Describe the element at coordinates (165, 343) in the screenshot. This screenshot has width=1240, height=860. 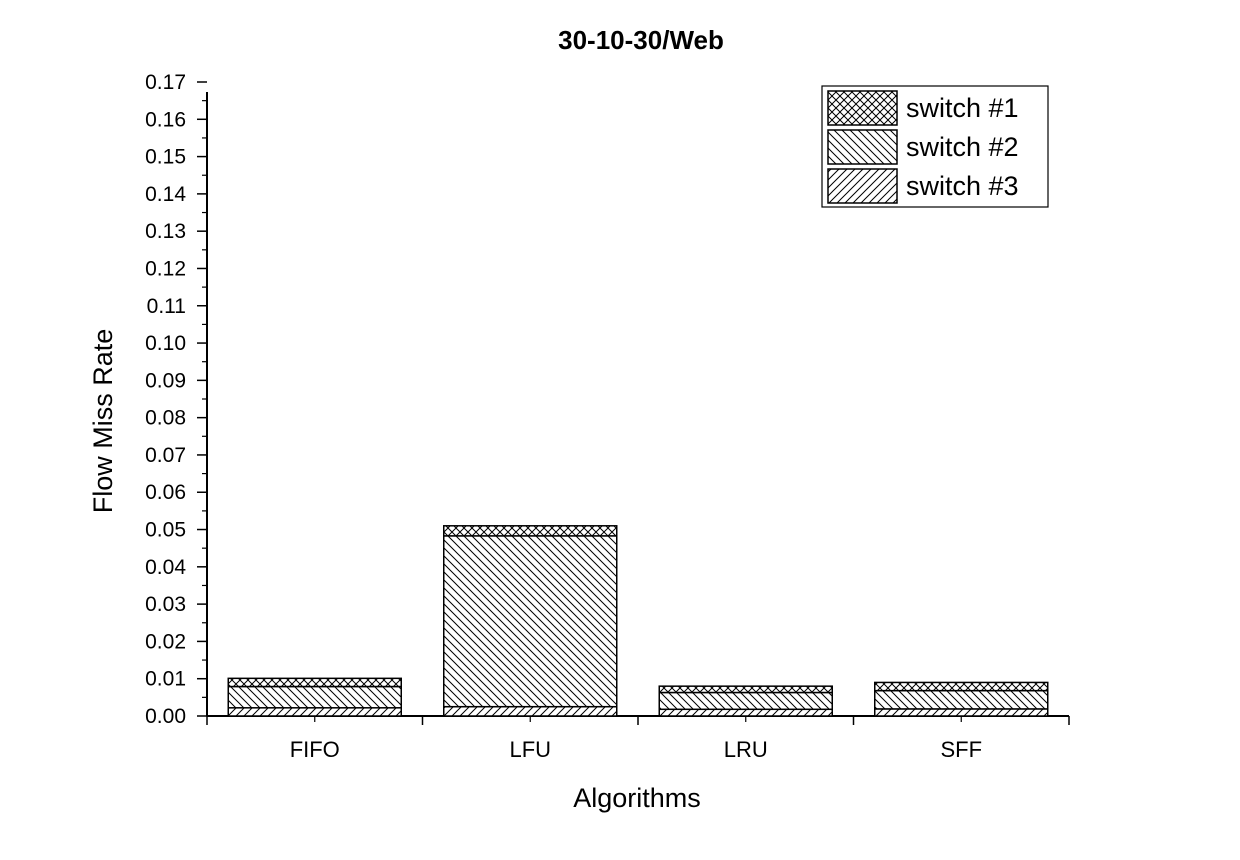
I see `y-tick-label: 0.10` at that location.